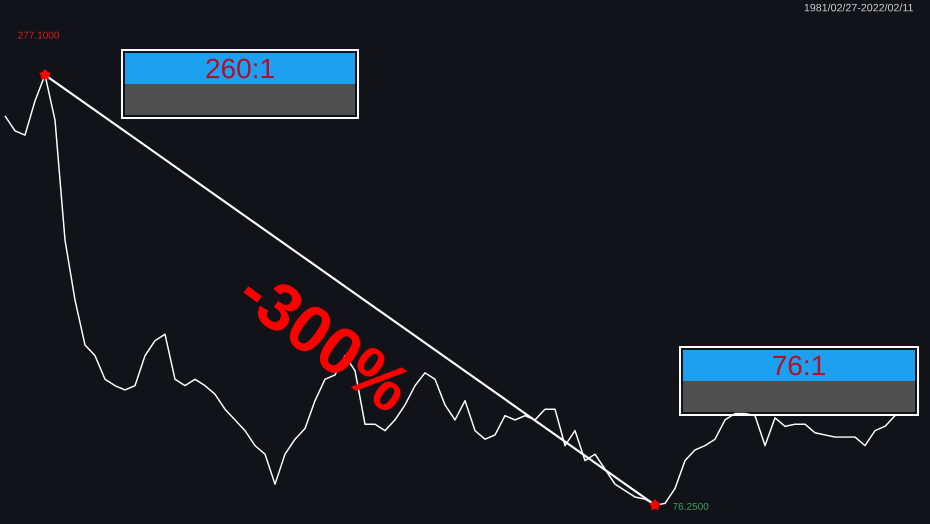 This screenshot has width=930, height=524. Describe the element at coordinates (858, 8) in the screenshot. I see `chart-subtitle: 1981/02/27-2022/02/11` at that location.